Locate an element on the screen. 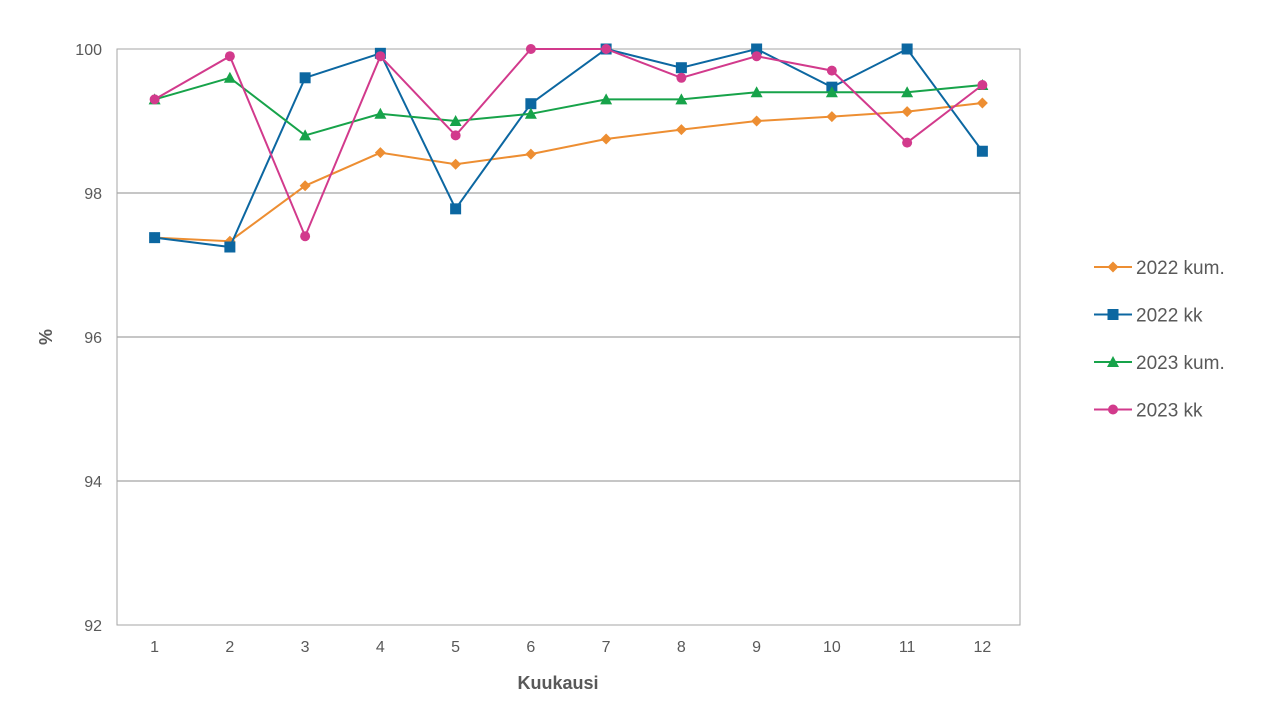 The width and height of the screenshot is (1280, 725). y-tick-label: 98 is located at coordinates (93, 194).